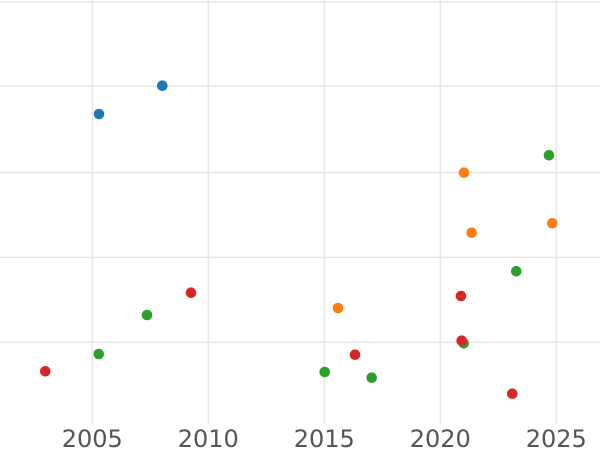 Image resolution: width=600 pixels, height=450 pixels. I want to click on x-tick-label: 2015, so click(324, 437).